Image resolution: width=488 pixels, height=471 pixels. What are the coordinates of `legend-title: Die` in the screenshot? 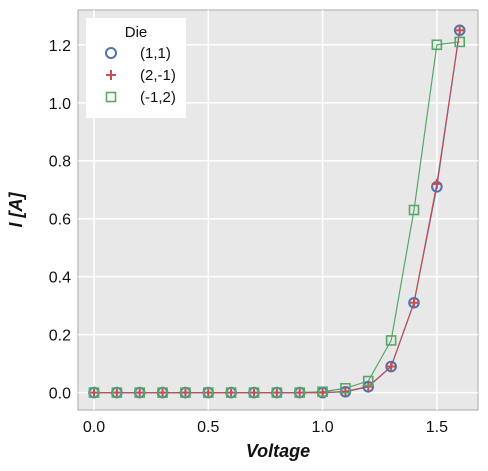 It's located at (136, 32).